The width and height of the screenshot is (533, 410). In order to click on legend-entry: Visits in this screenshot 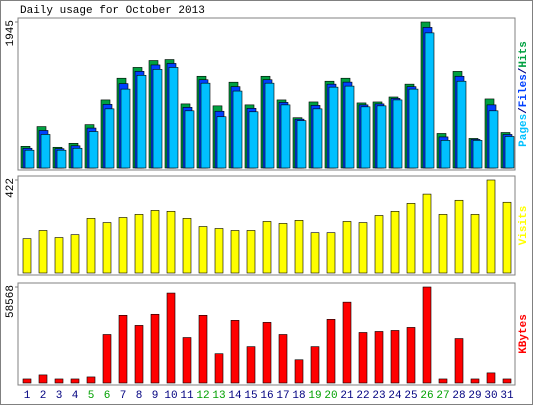, I will do `click(524, 226)`.